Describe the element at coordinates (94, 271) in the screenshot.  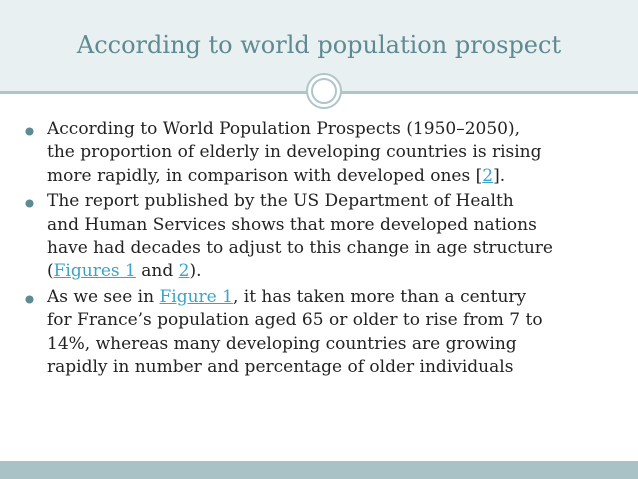
I see `figures-1-link: Figures 1` at that location.